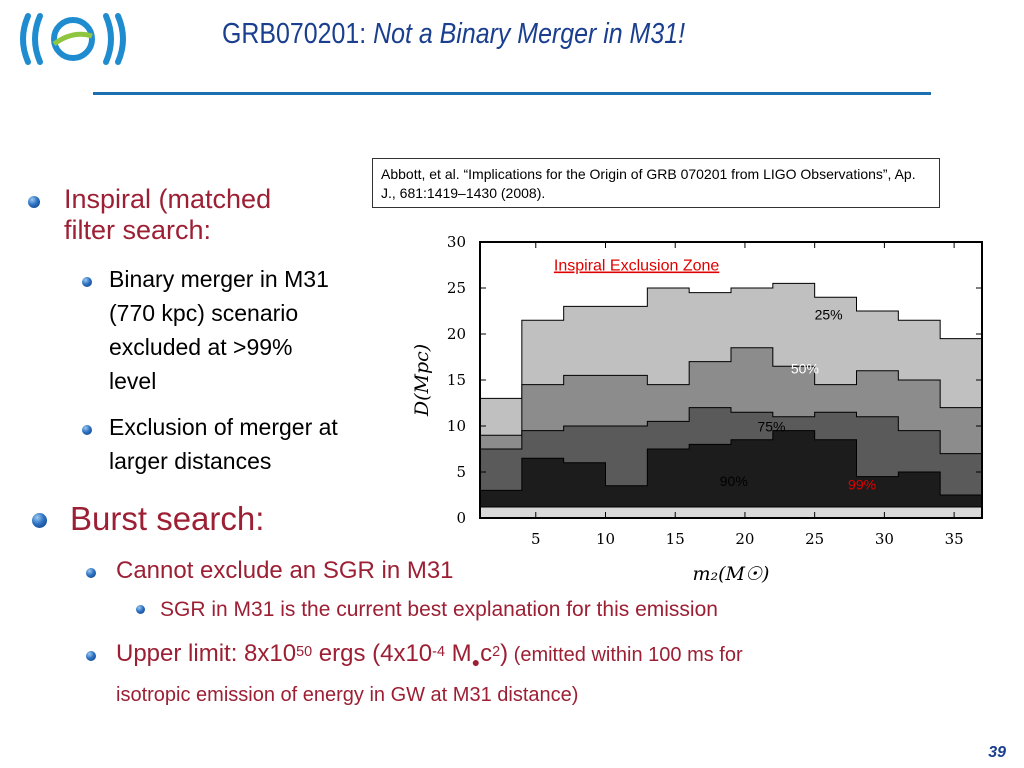  What do you see at coordinates (168, 199) in the screenshot?
I see `inspiral-heading-line1: Inspiral (matched` at bounding box center [168, 199].